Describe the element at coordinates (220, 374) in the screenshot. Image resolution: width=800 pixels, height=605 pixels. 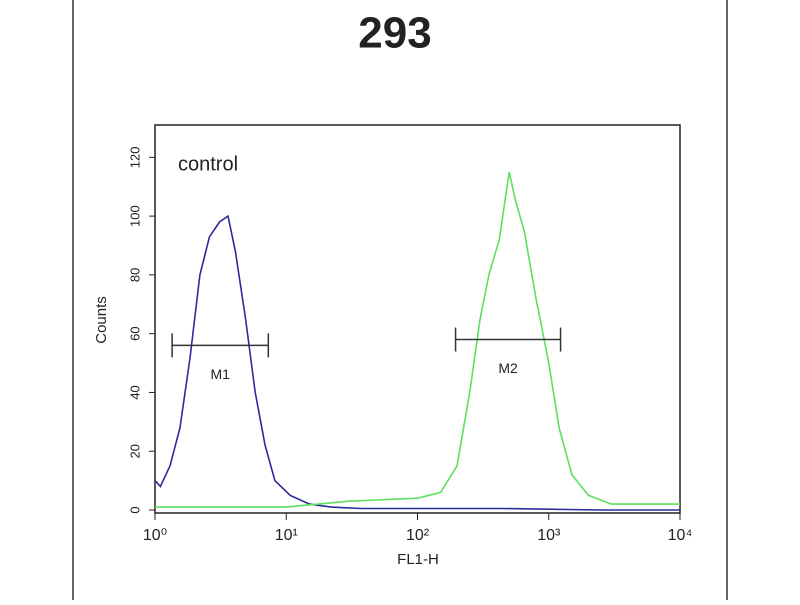
I see `marker-label: M1` at that location.